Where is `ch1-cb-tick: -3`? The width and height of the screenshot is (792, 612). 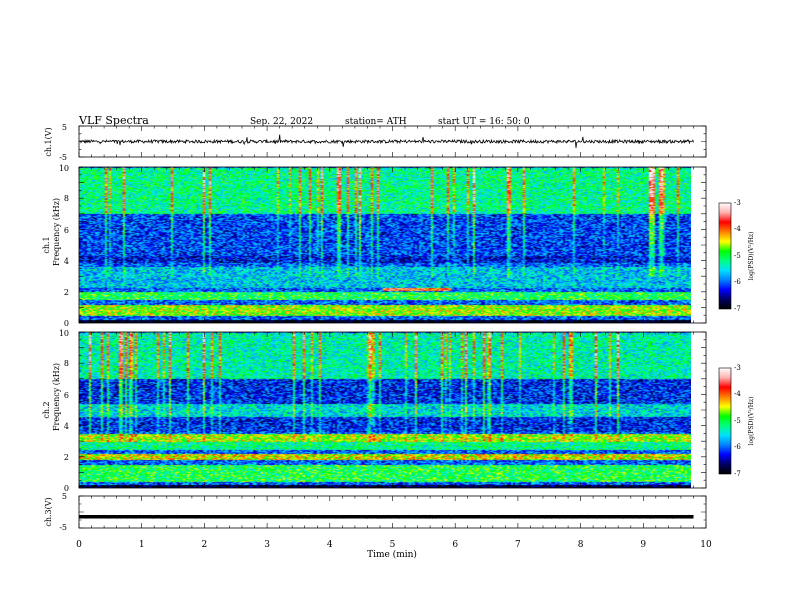
ch1-cb-tick: -3 is located at coordinates (737, 203).